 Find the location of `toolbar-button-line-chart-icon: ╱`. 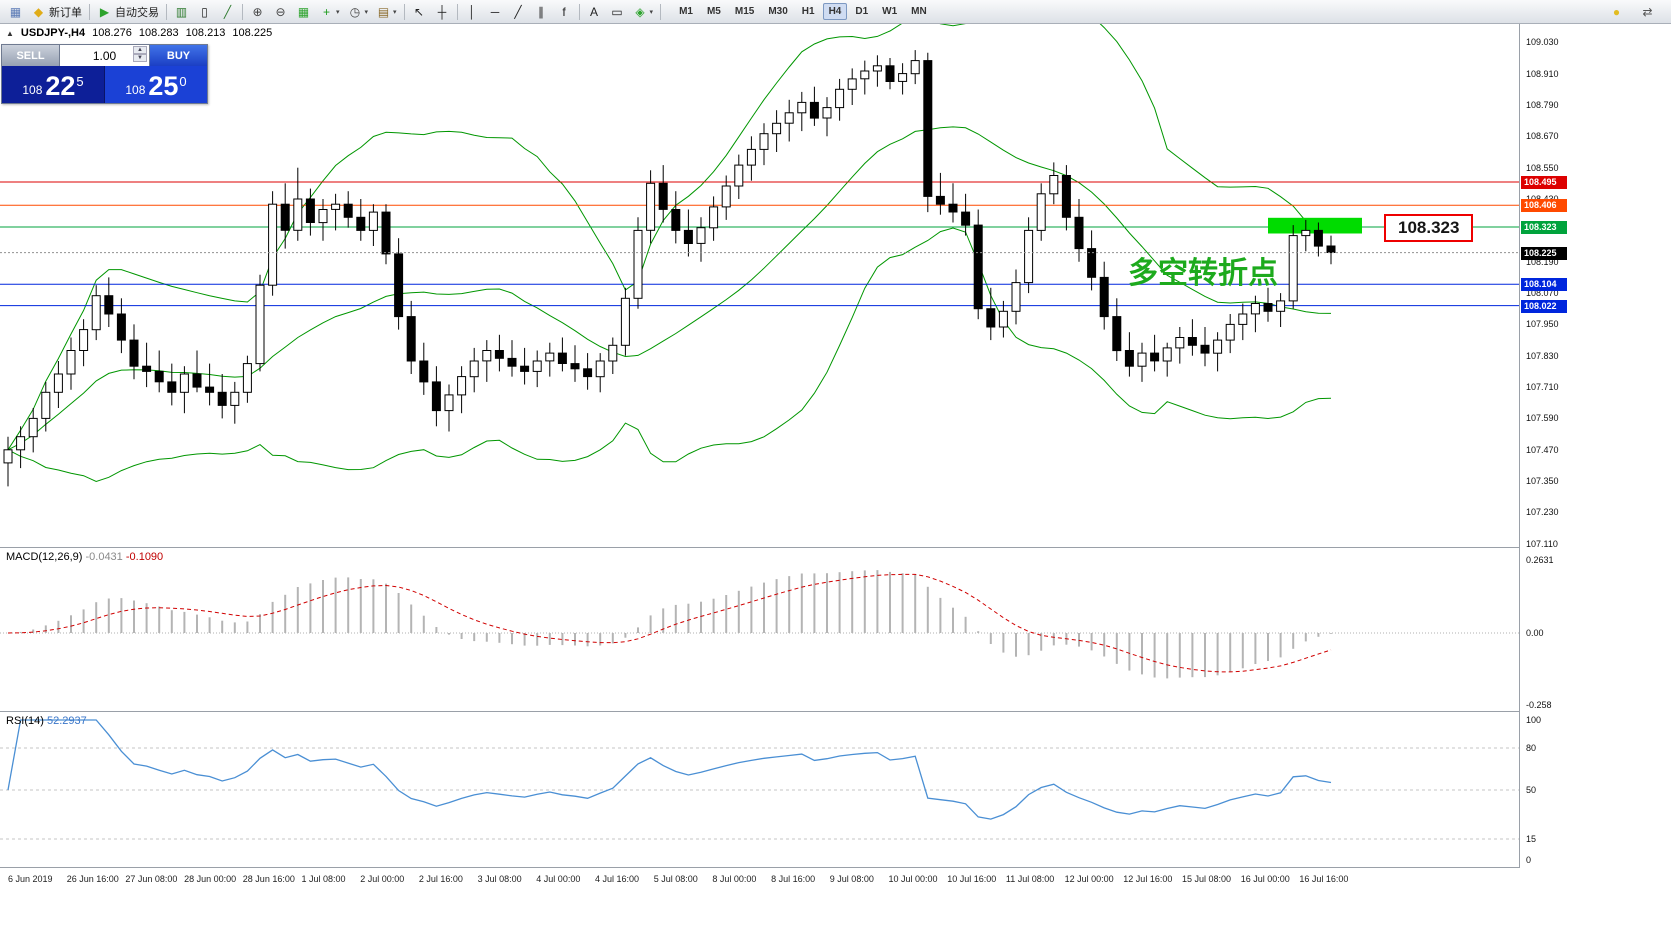

toolbar-button-line-chart-icon: ╱ is located at coordinates (227, 12).